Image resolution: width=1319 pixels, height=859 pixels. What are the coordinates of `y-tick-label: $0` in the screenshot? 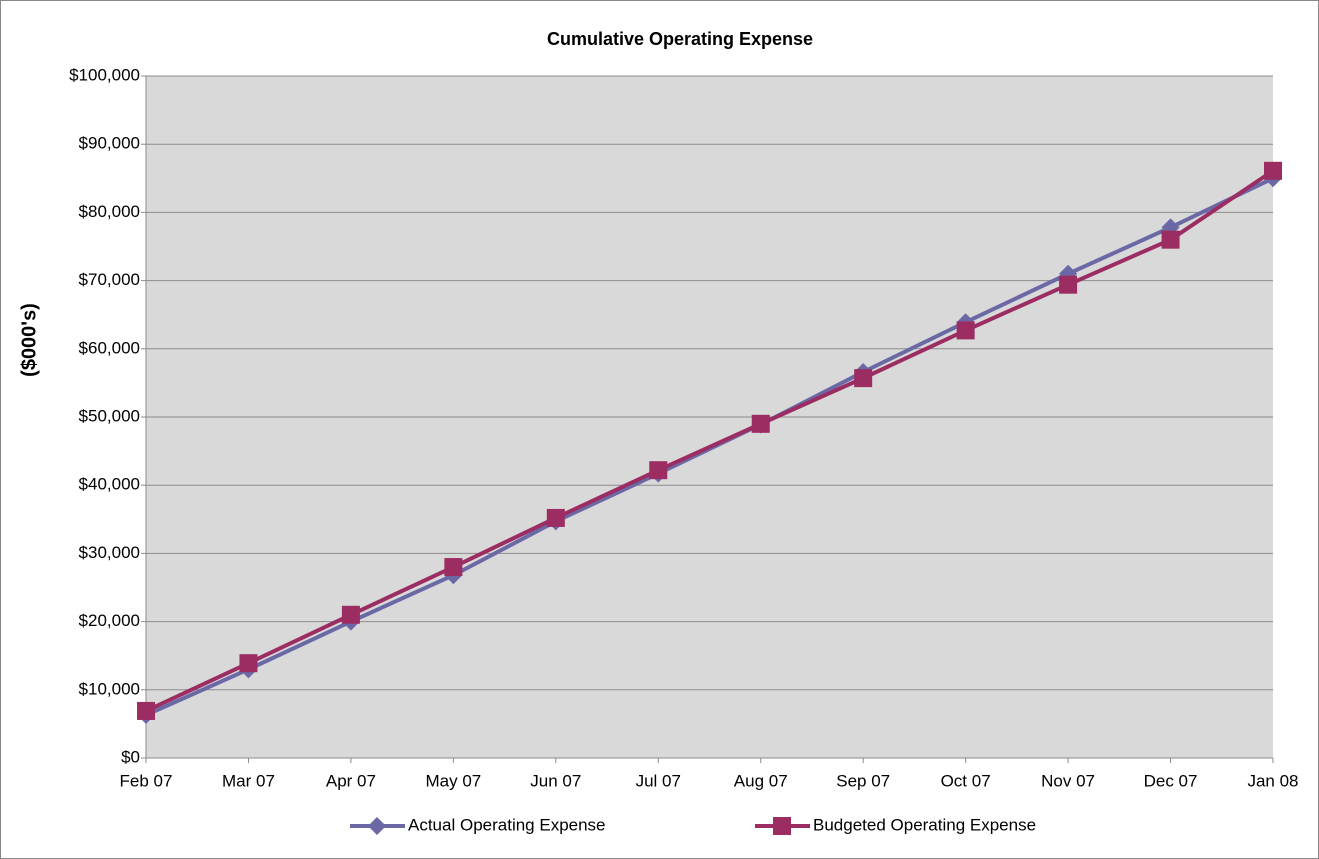 It's located at (130, 756).